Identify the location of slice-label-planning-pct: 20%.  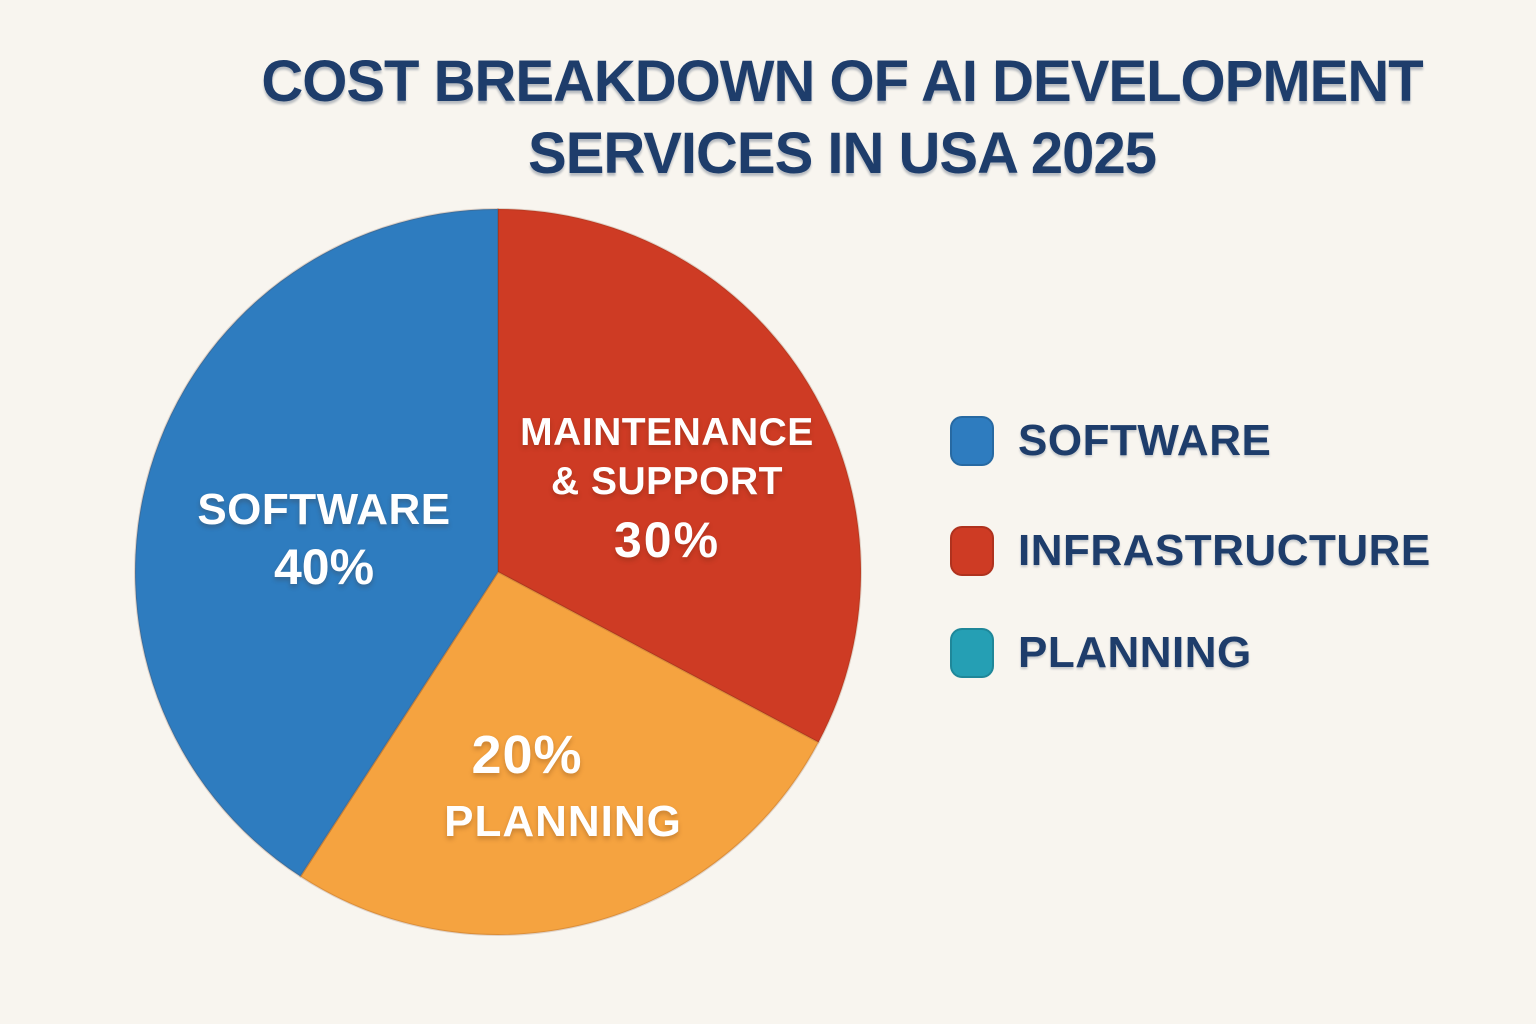
(527, 755).